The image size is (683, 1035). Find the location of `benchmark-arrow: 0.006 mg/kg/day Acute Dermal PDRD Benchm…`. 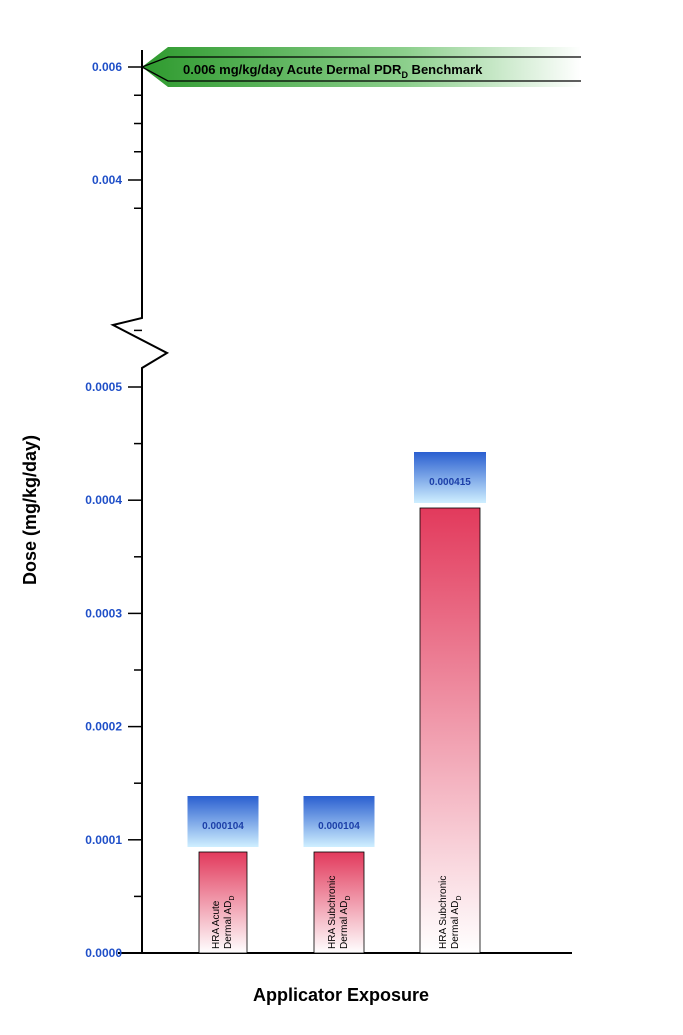

benchmark-arrow: 0.006 mg/kg/day Acute Dermal PDRD Benchm… is located at coordinates (361, 67).